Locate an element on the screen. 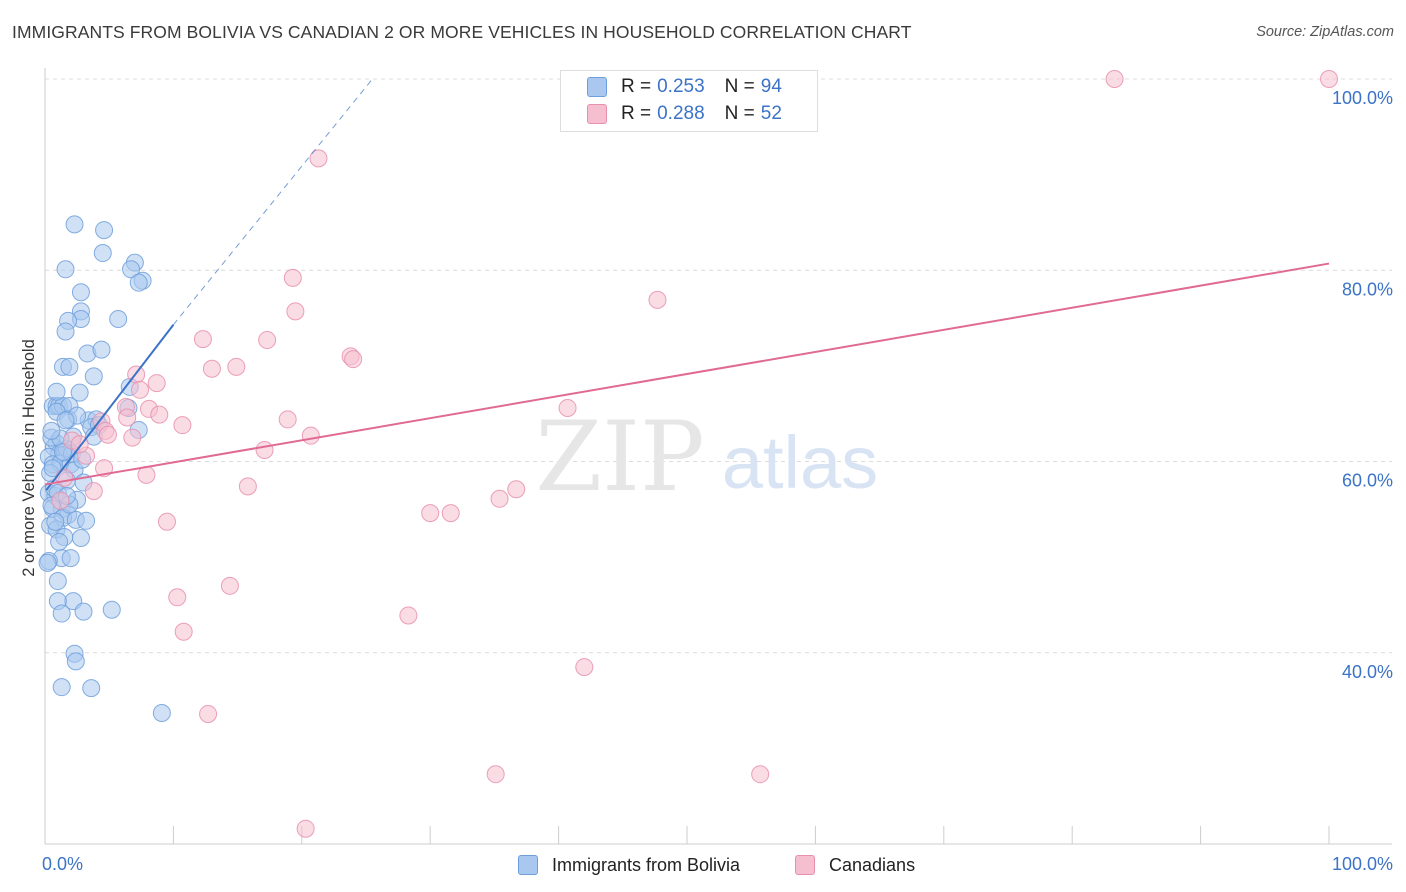 The height and width of the screenshot is (892, 1406). watermark-zip: ZIP is located at coordinates (619, 457).